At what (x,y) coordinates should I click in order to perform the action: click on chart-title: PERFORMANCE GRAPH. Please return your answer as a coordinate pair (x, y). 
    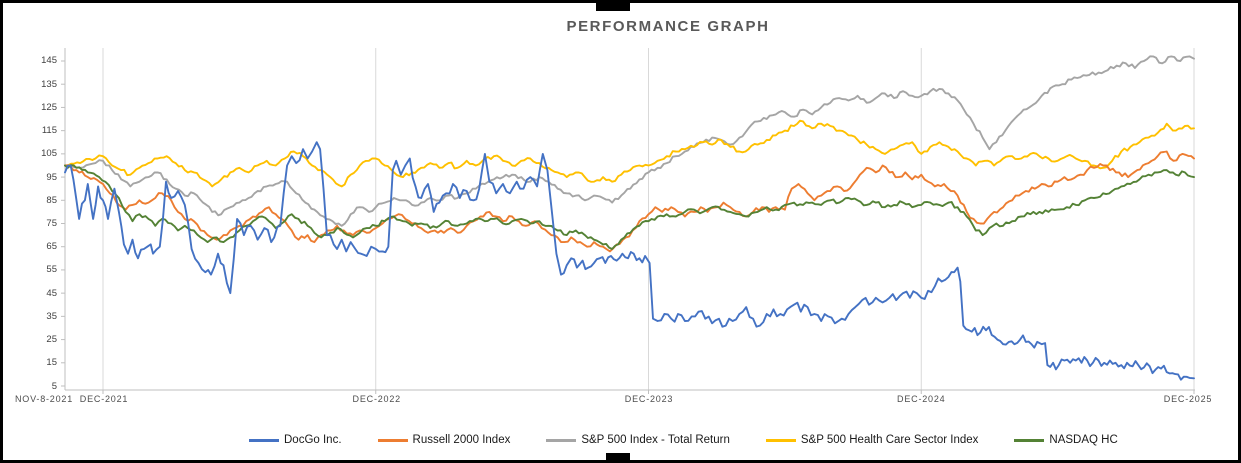
    Looking at the image, I should click on (668, 26).